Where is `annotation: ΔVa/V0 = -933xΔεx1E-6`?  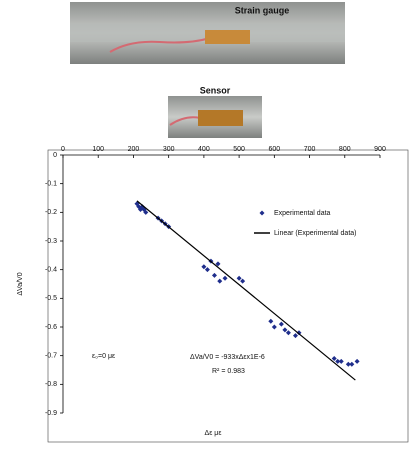
annotation: ΔVa/V0 = -933xΔεx1E-6 is located at coordinates (227, 357).